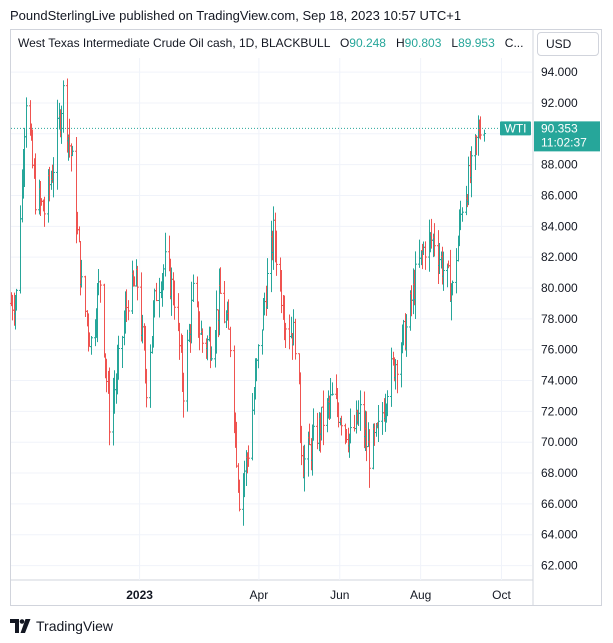  I want to click on y-tick-label: 66.000, so click(559, 504).